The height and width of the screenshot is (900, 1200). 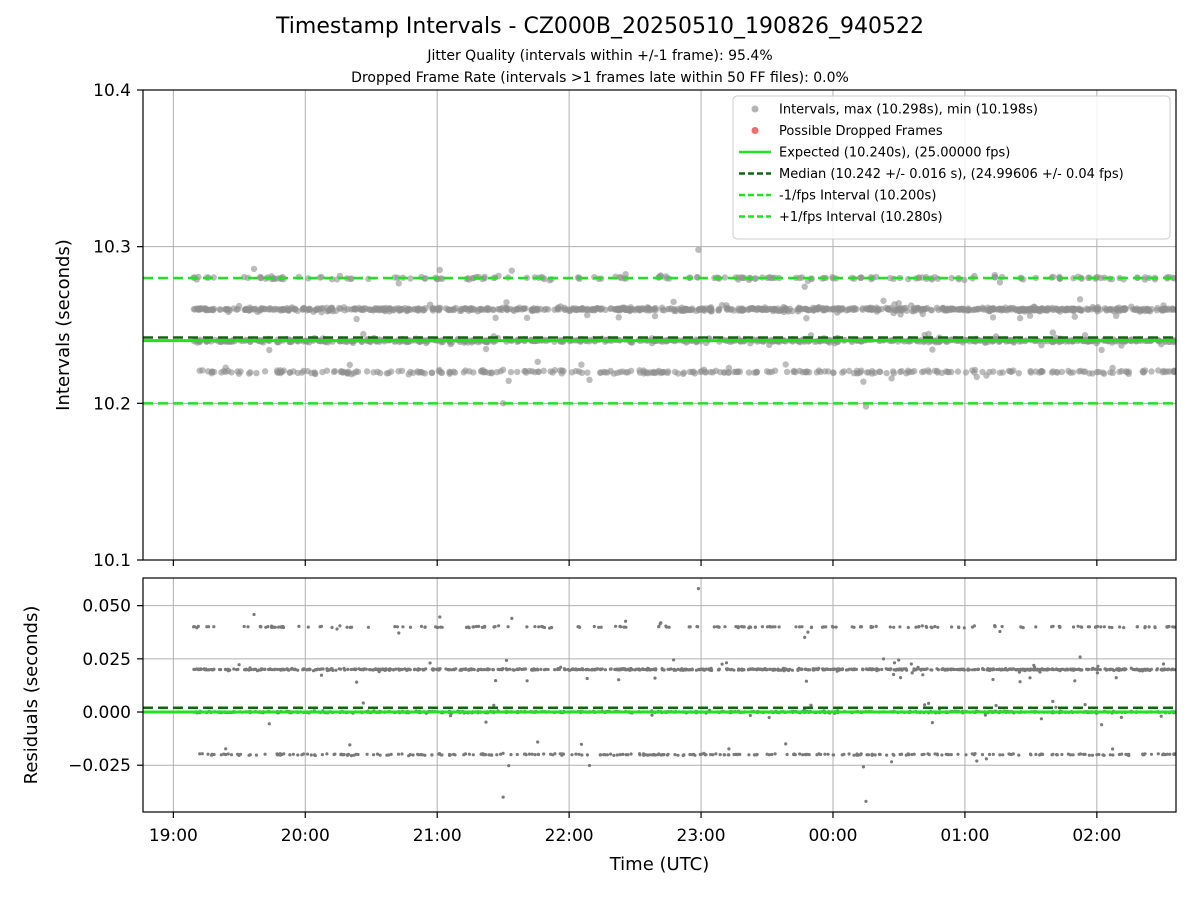 I want to click on x-tick-label: 02:00, so click(x=1096, y=836).